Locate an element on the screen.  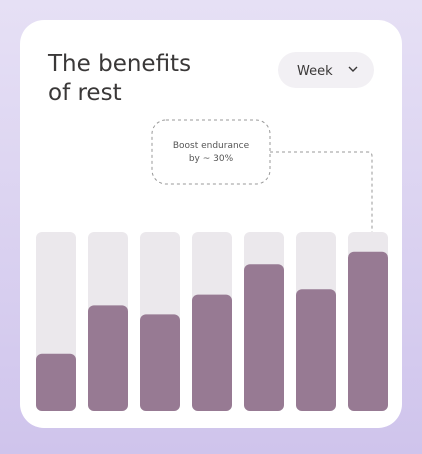
chart-title: of rest is located at coordinates (85, 93).